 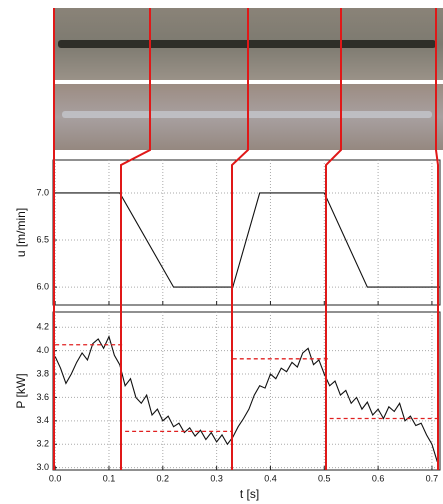 I want to click on y-tick-label: 4.0, so click(x=42, y=350).